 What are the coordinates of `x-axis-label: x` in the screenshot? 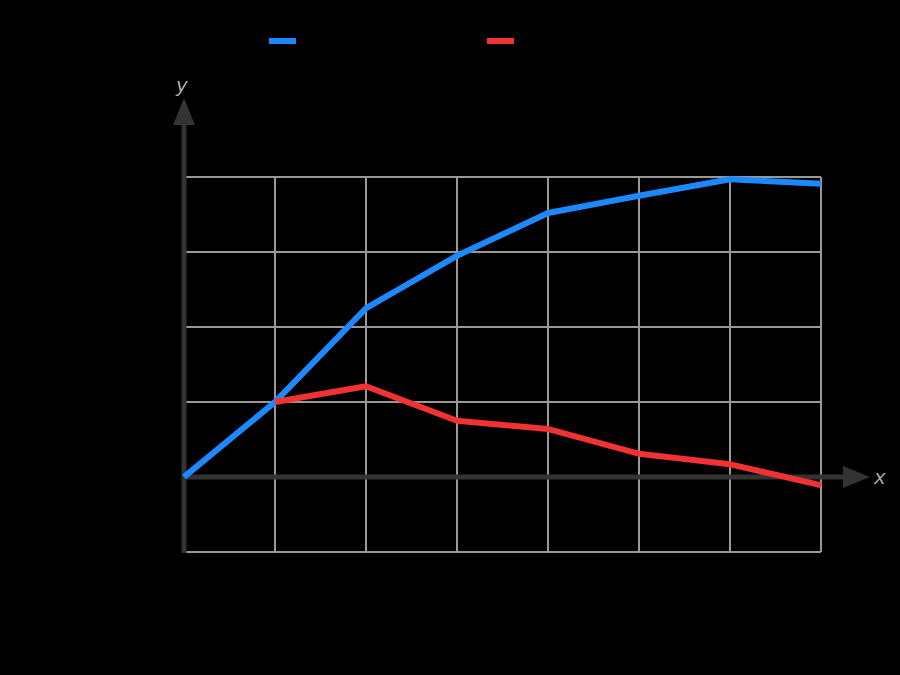 It's located at (879, 477).